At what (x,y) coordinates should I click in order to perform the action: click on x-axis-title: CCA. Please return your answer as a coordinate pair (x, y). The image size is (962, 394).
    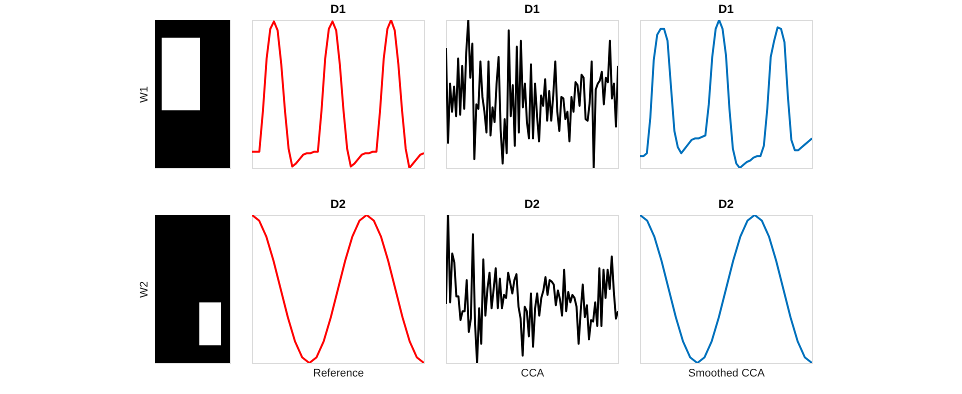
    Looking at the image, I should click on (532, 374).